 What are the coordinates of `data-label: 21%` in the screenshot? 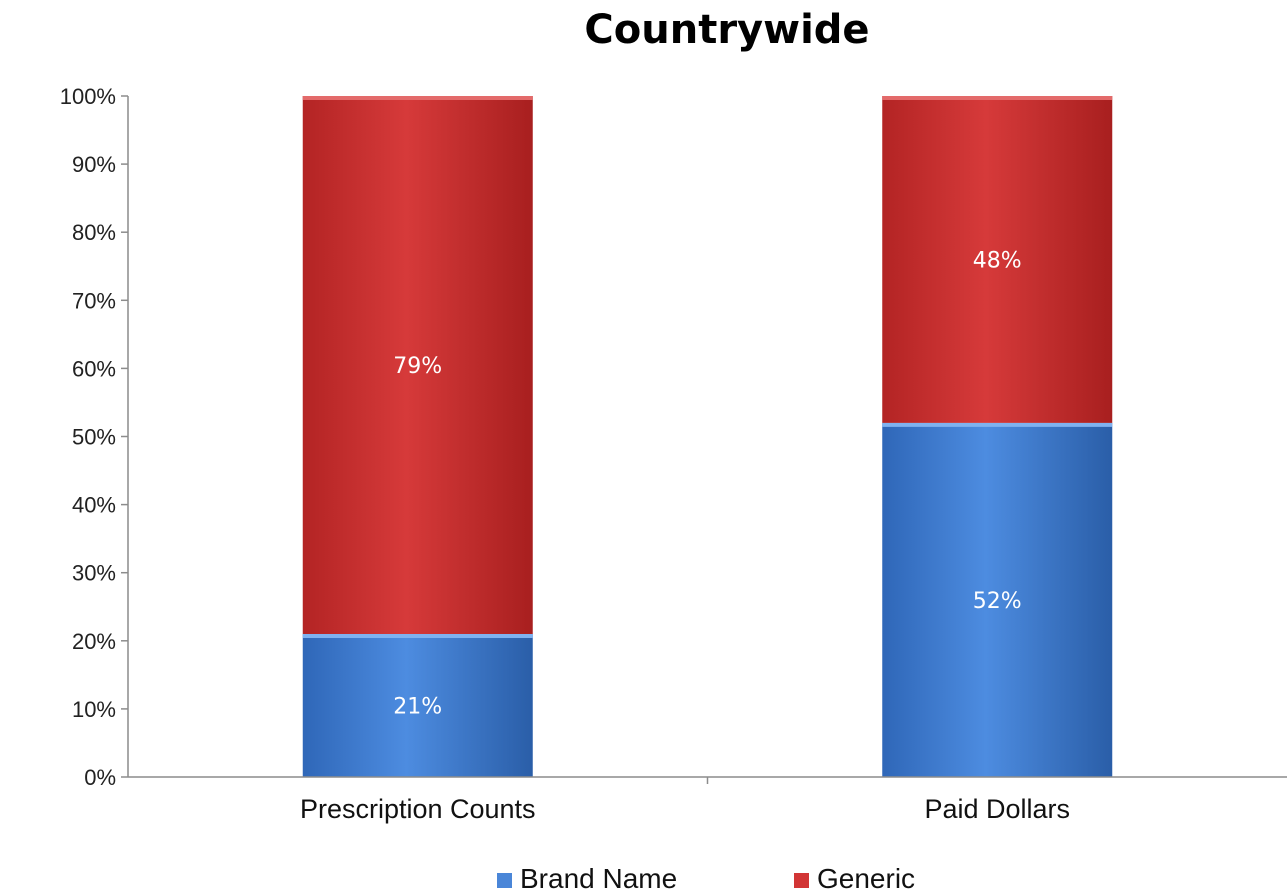 It's located at (417, 706).